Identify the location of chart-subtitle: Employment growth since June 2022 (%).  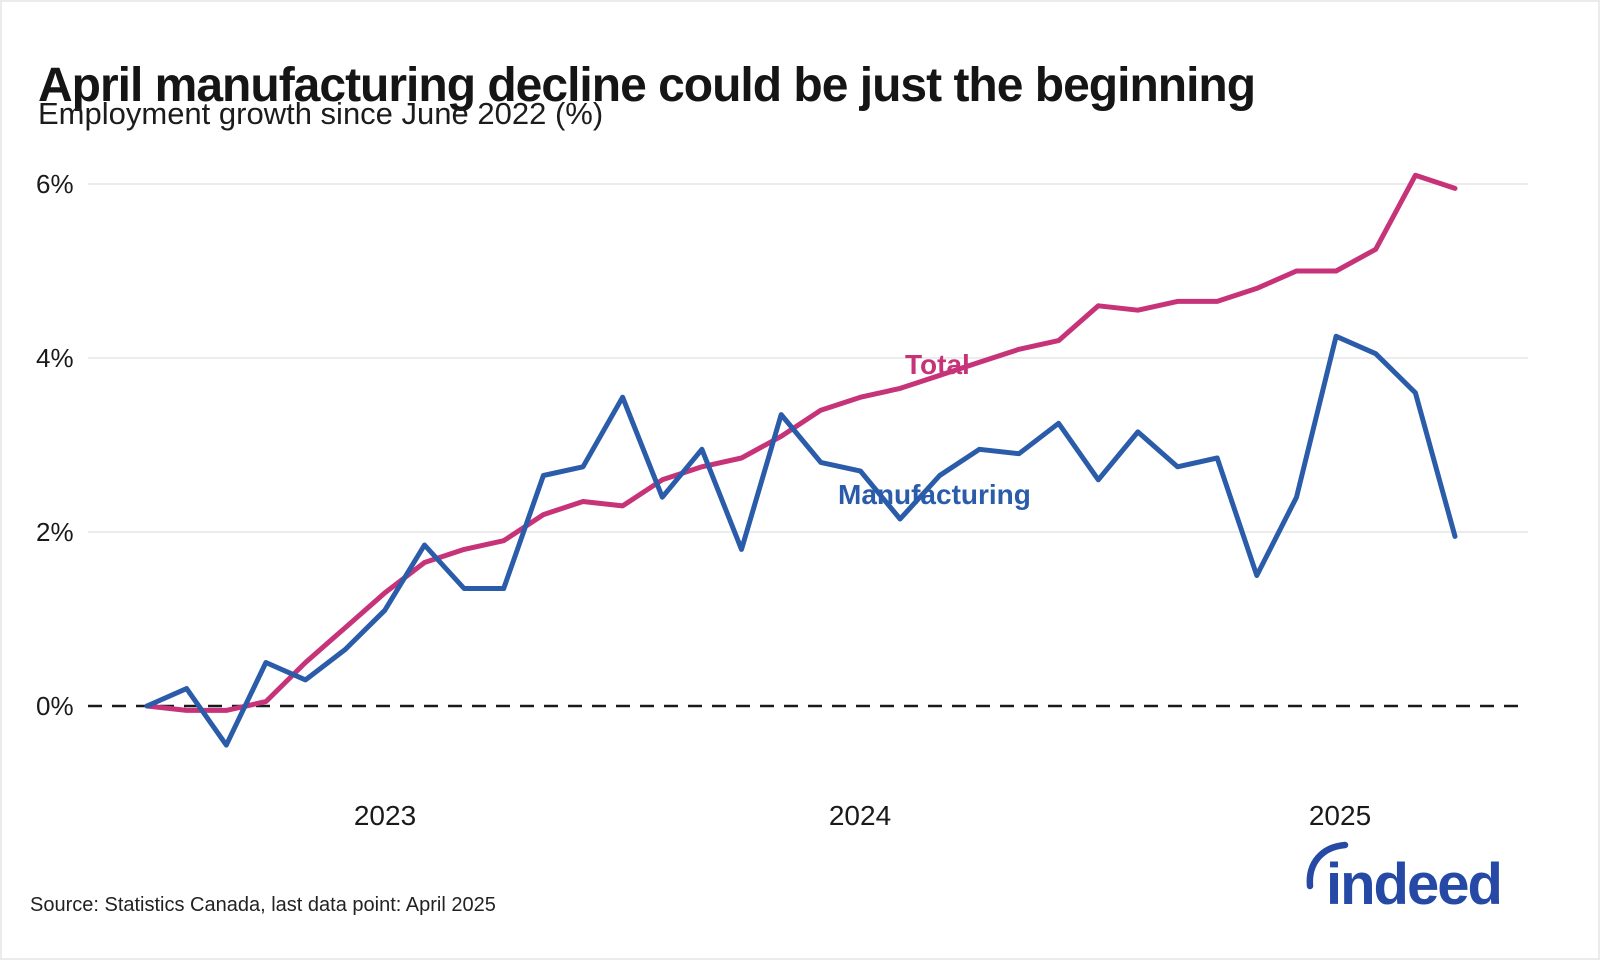
(321, 113).